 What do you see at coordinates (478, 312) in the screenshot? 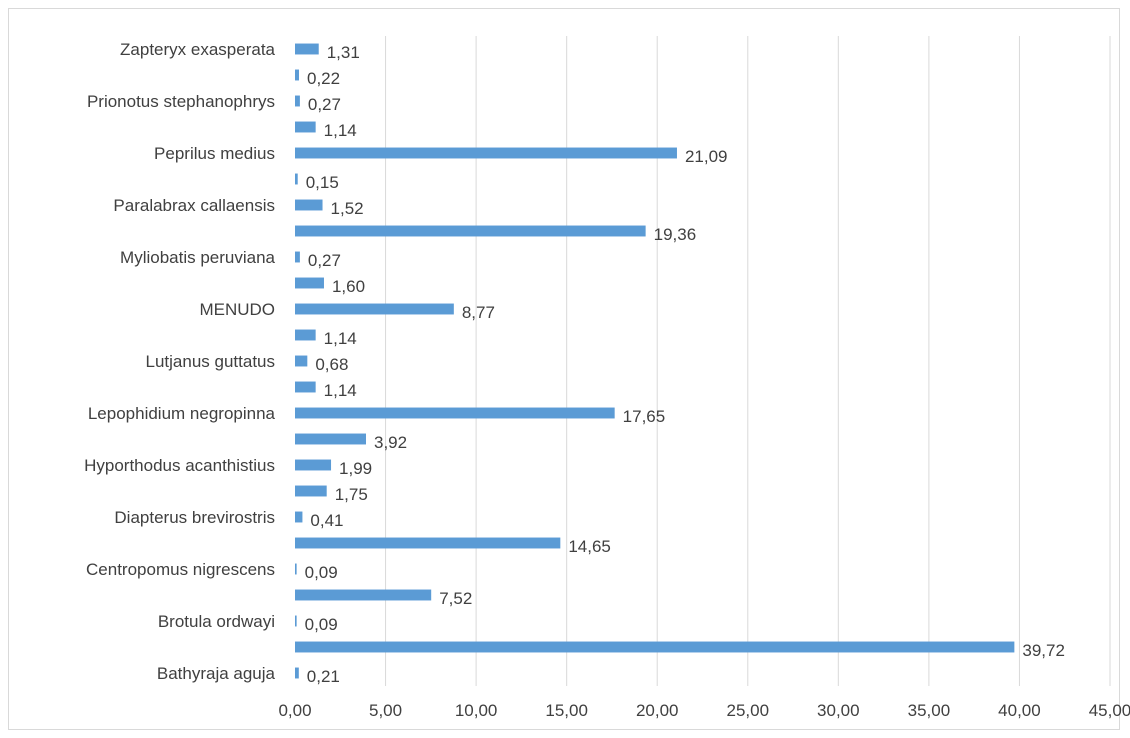
I see `data-label: 8,77` at bounding box center [478, 312].